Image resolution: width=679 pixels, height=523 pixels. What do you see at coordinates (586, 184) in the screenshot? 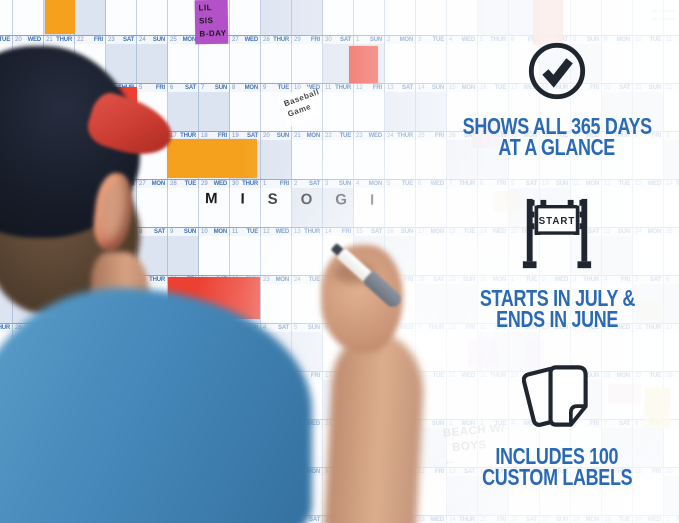
I see `calendar-day-label: 11 MON` at bounding box center [586, 184].